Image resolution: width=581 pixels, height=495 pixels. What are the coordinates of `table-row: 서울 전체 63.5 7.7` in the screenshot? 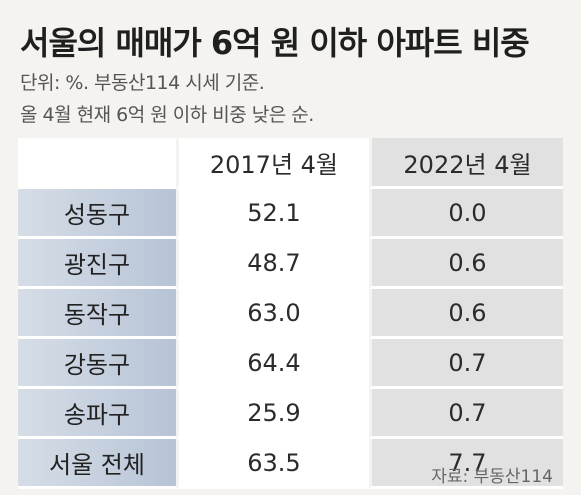 It's located at (290, 464).